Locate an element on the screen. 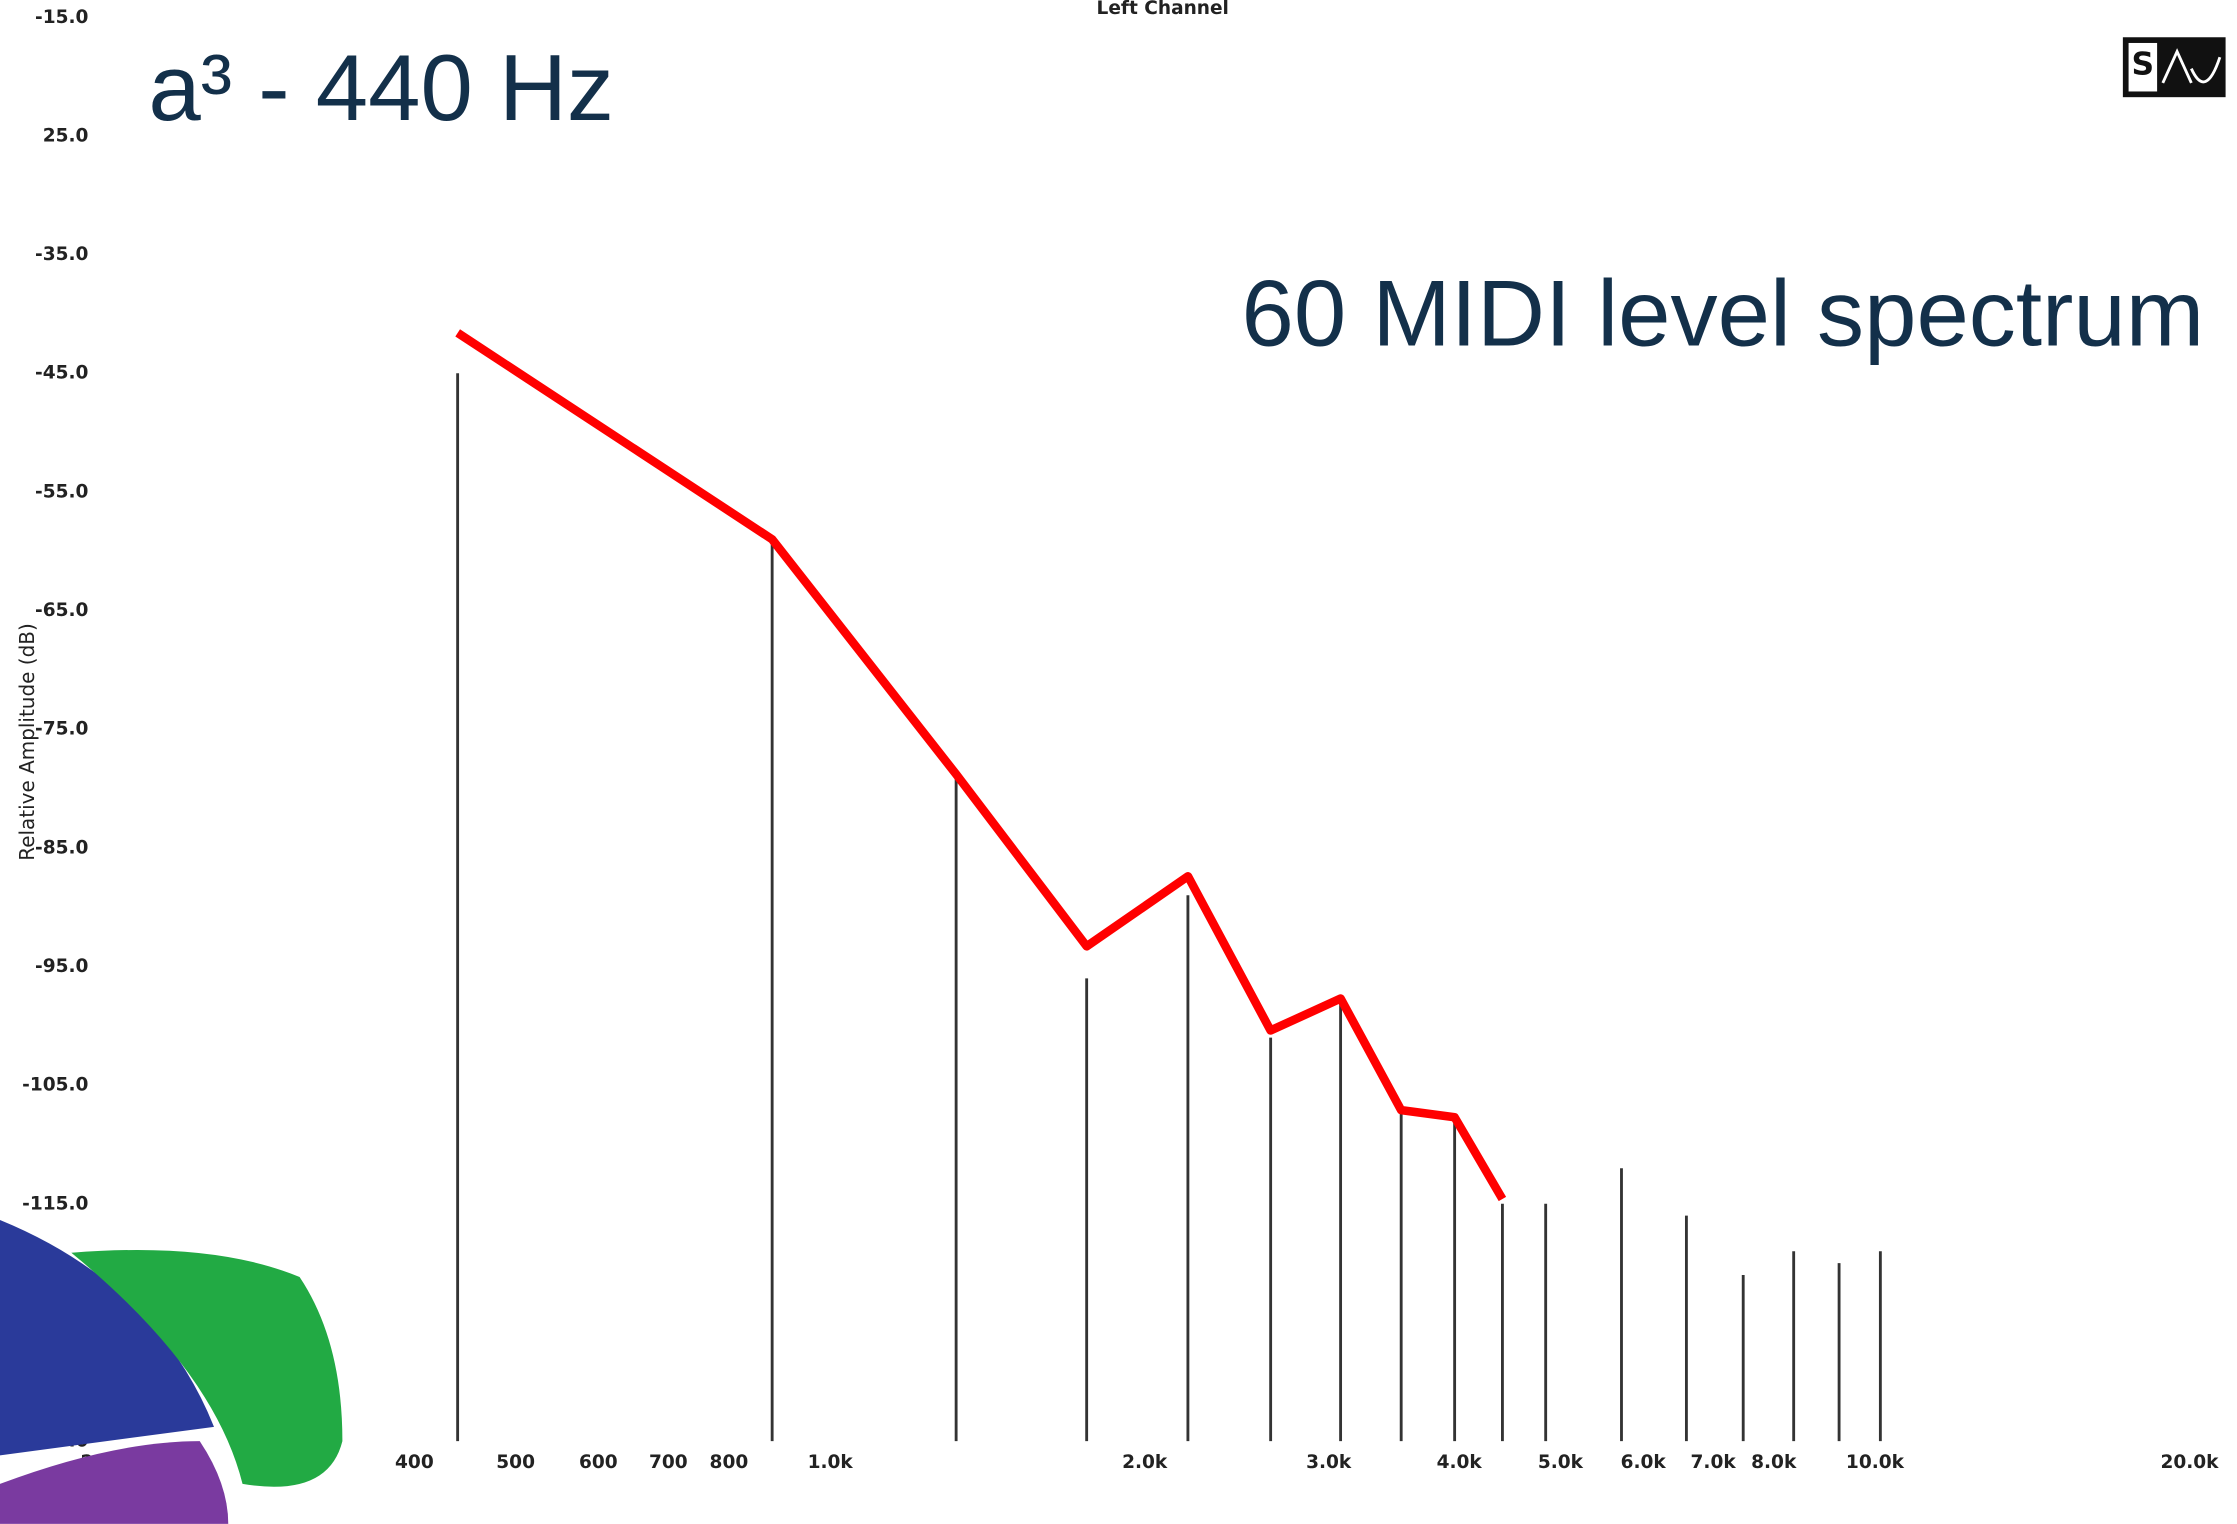 The image size is (2237, 1524). x-tick-label: 4.0k is located at coordinates (1460, 1462).